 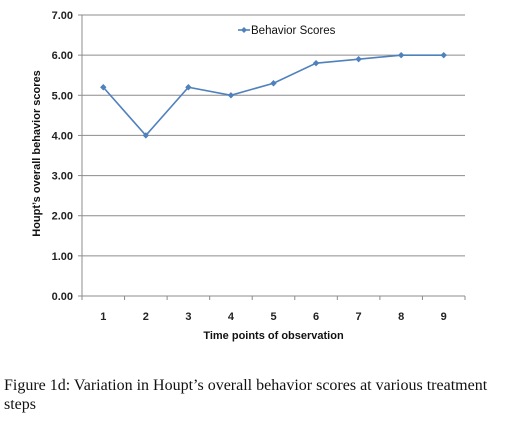 What do you see at coordinates (293, 31) in the screenshot?
I see `legend-label: Behavior Scores` at bounding box center [293, 31].